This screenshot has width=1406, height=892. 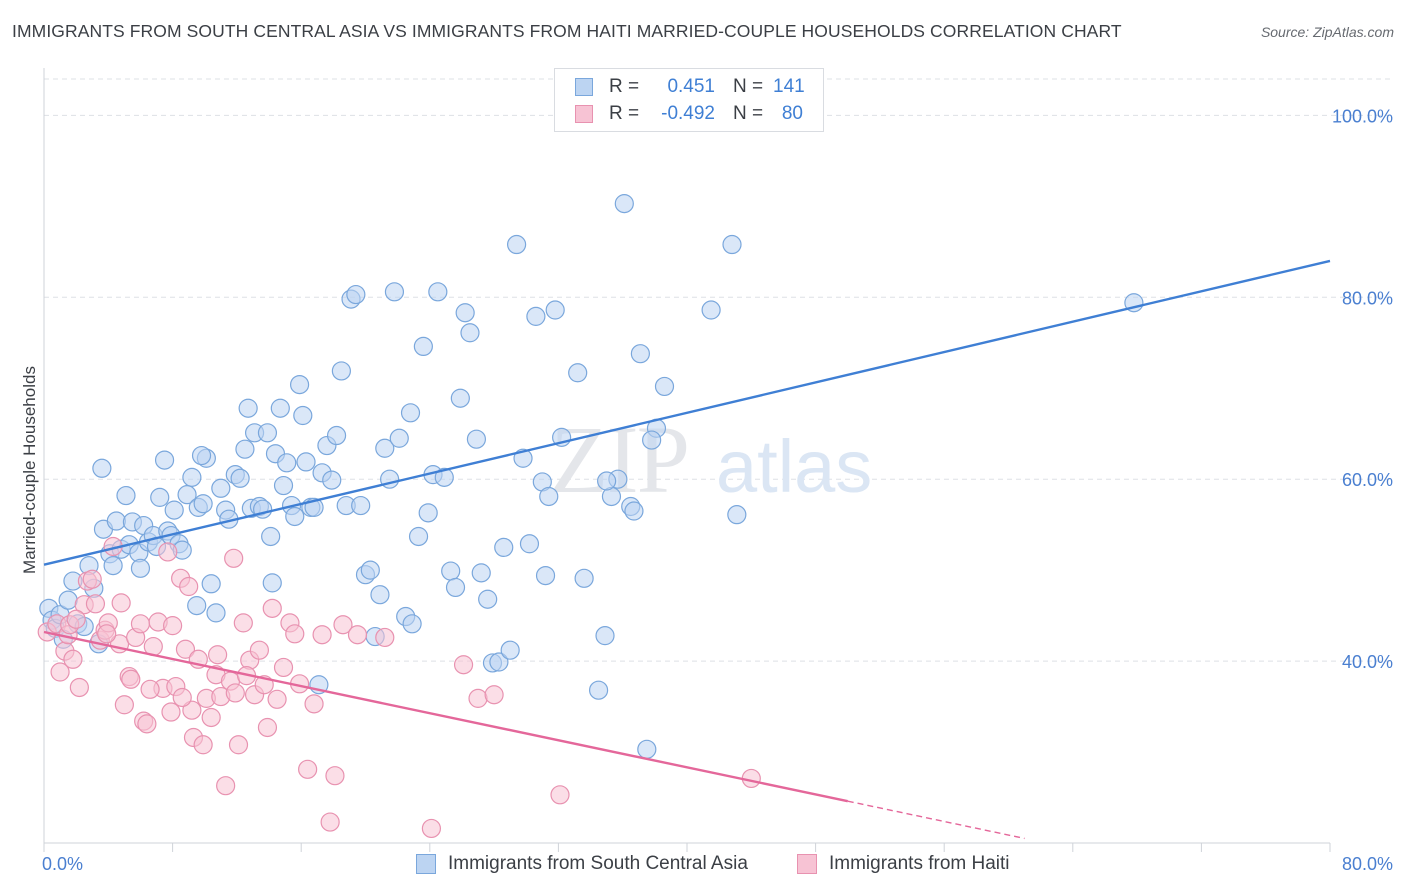 What do you see at coordinates (1367, 662) in the screenshot?
I see `y-tick-label-0: 40.0%` at bounding box center [1367, 662].